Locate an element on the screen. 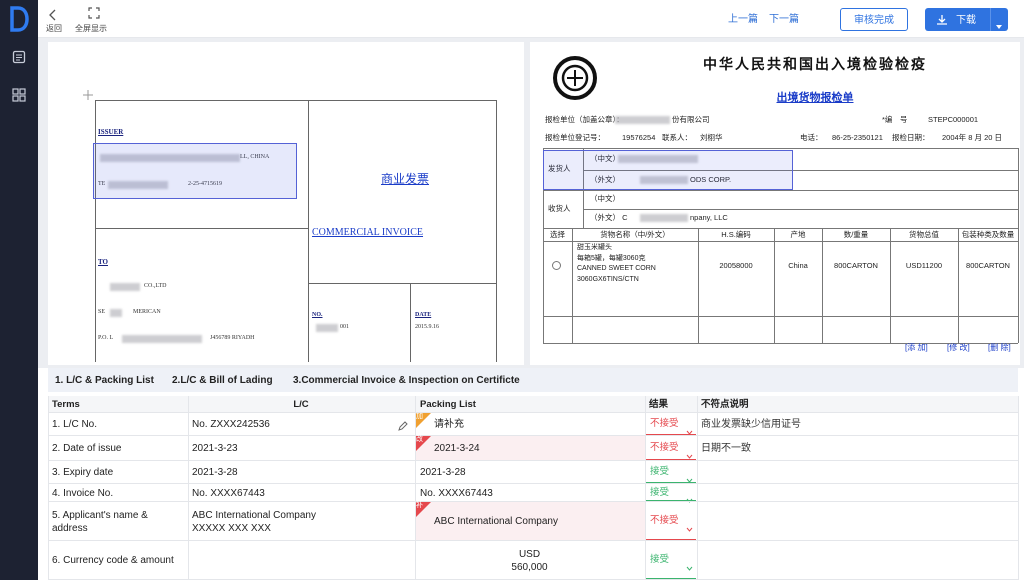 This screenshot has height=580, width=1024. fullscreen-label: 全屏显示 is located at coordinates (91, 28).